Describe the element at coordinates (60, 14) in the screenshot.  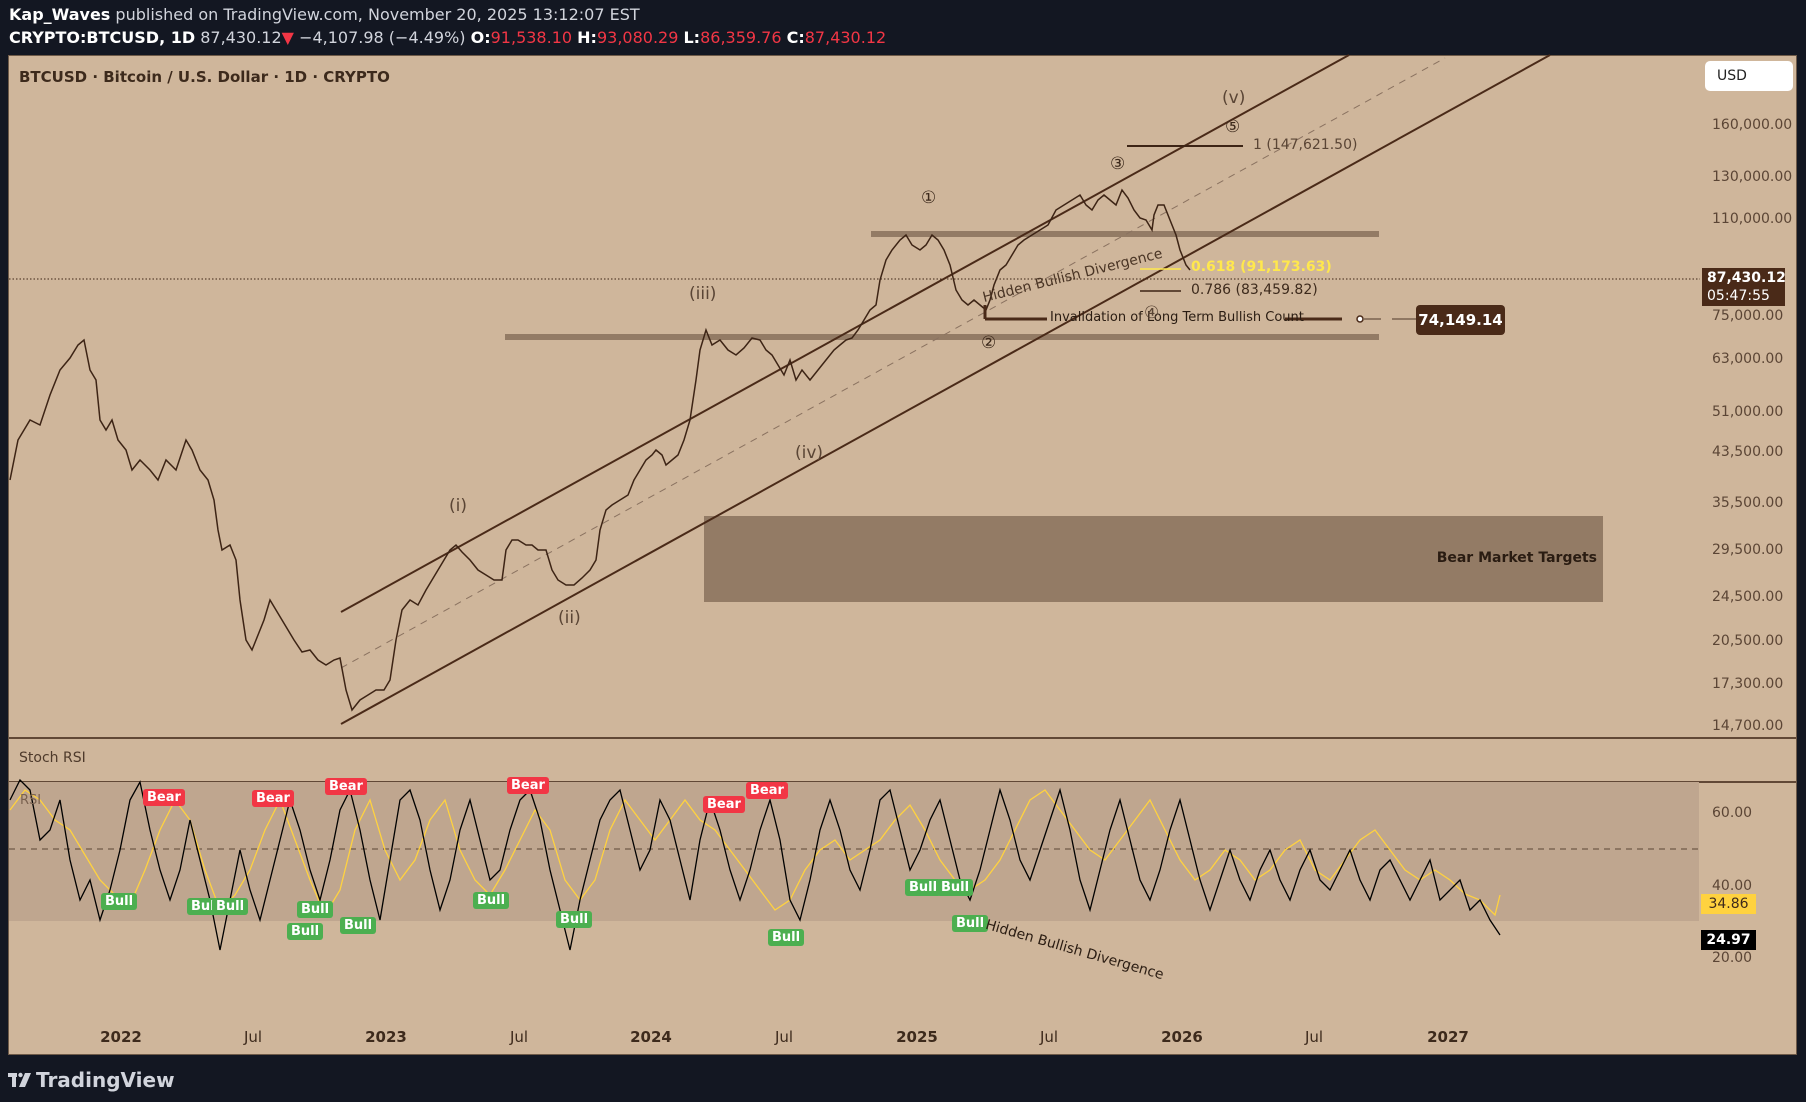
I see `author-name: Kap_Waves` at that location.